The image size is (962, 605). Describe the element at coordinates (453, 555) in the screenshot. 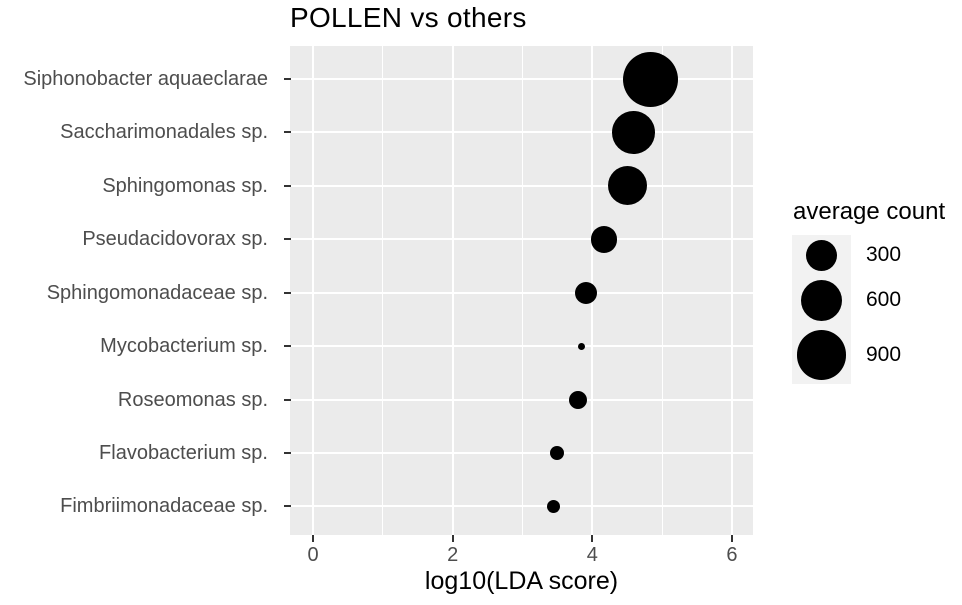

I see `x-tick-label: 2` at that location.